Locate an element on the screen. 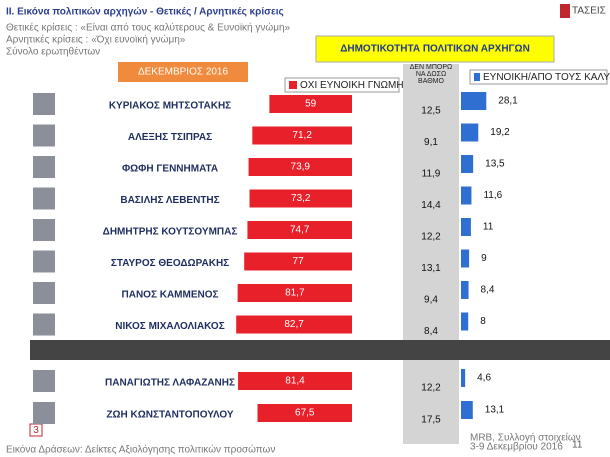  value-label: 11,6 is located at coordinates (492, 195).